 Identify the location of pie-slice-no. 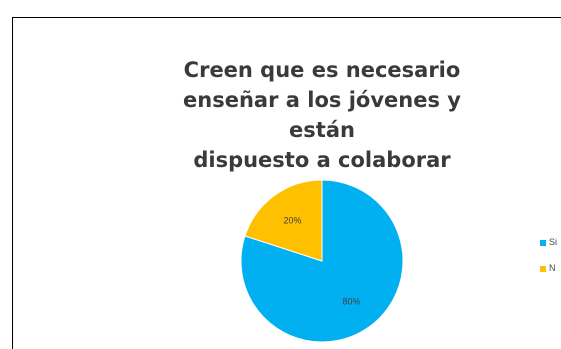
(283, 220).